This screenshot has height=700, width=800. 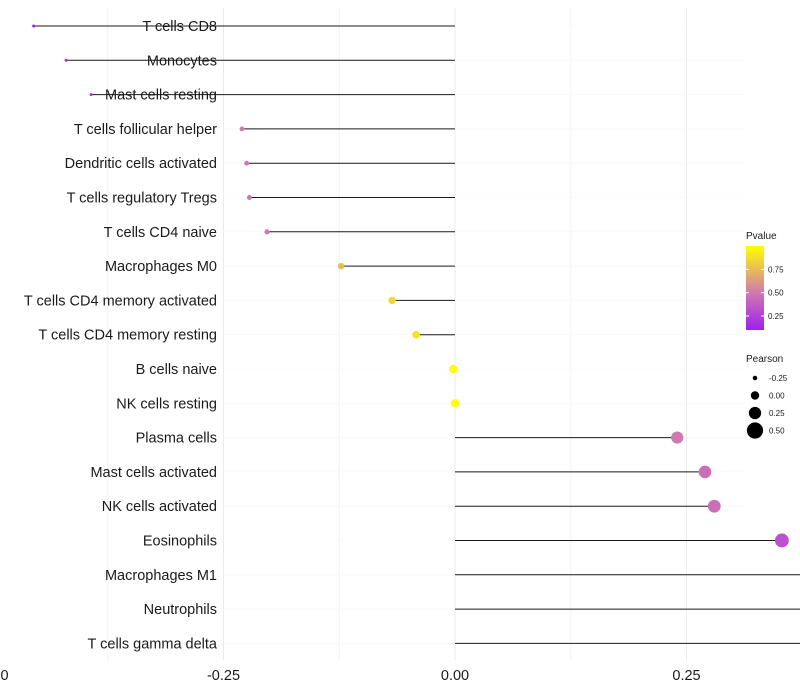 I want to click on y-axis-label: T cells CD4 naive, so click(x=160, y=233).